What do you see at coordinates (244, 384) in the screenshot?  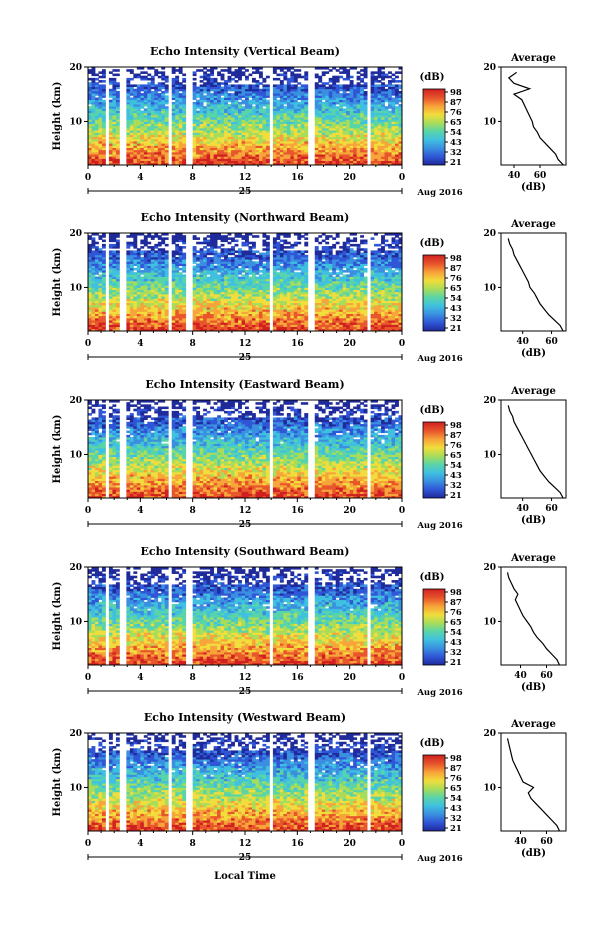 I see `panel-title: Echo Intensity (Eastward Beam)` at bounding box center [244, 384].